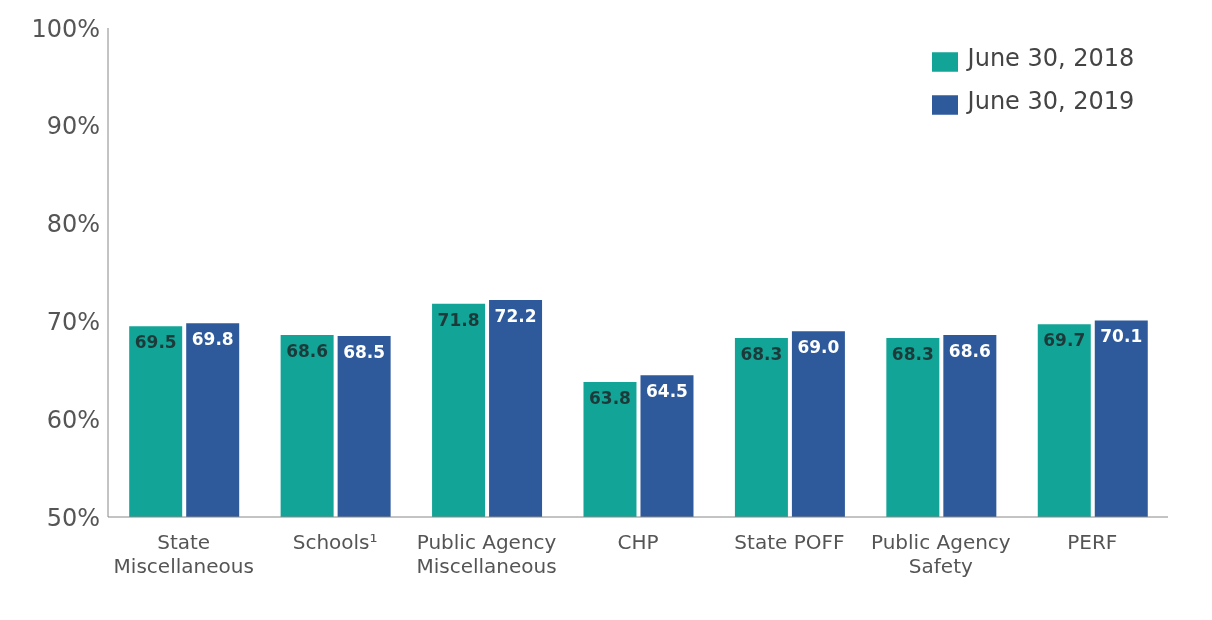  What do you see at coordinates (73, 224) in the screenshot?
I see `y-tick-label: 80%` at bounding box center [73, 224].